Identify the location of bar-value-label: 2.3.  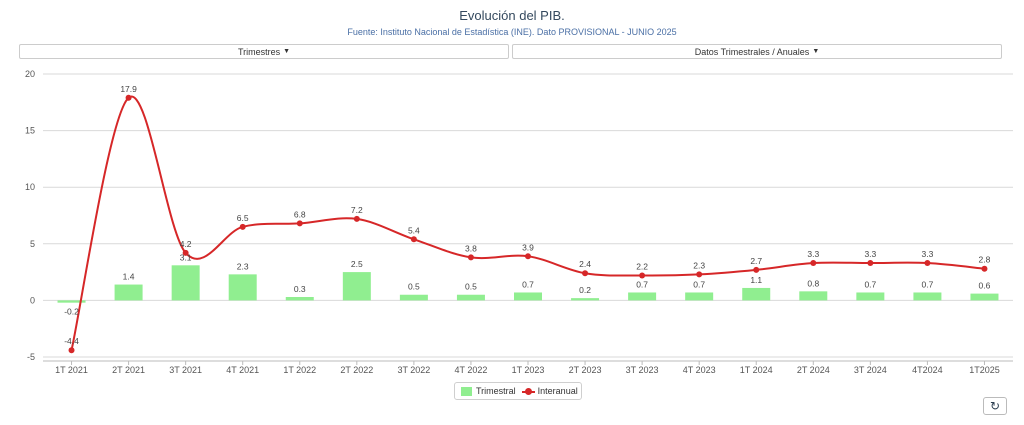
(243, 266).